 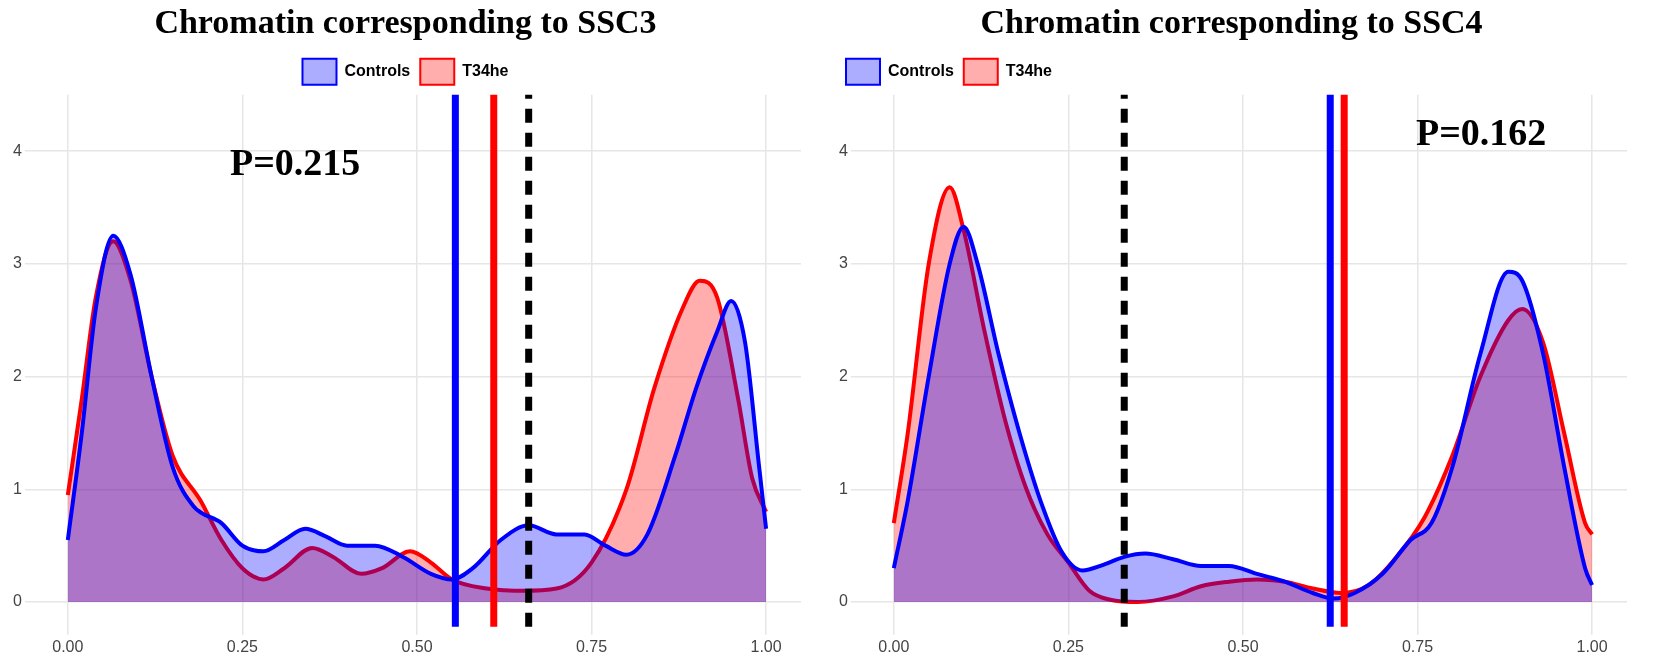 What do you see at coordinates (1231, 22) in the screenshot?
I see `chart-title: Chromatin corresponding to SSC4` at bounding box center [1231, 22].